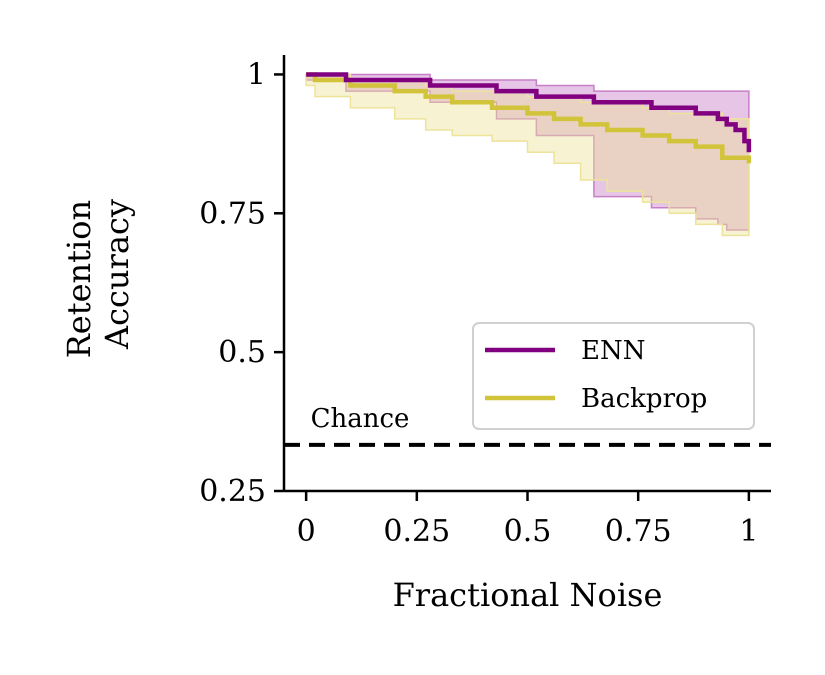  What do you see at coordinates (79, 279) in the screenshot?
I see `y-axis-label-line-1: Retention` at bounding box center [79, 279].